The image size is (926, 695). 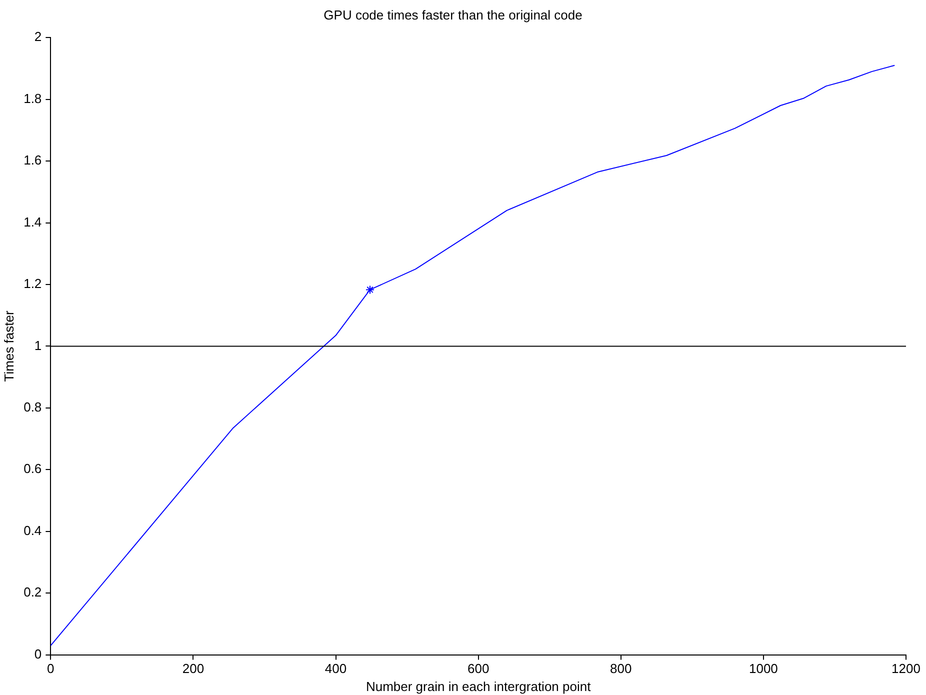 I want to click on chart-title: GPU code times faster than the original code, so click(x=453, y=14).